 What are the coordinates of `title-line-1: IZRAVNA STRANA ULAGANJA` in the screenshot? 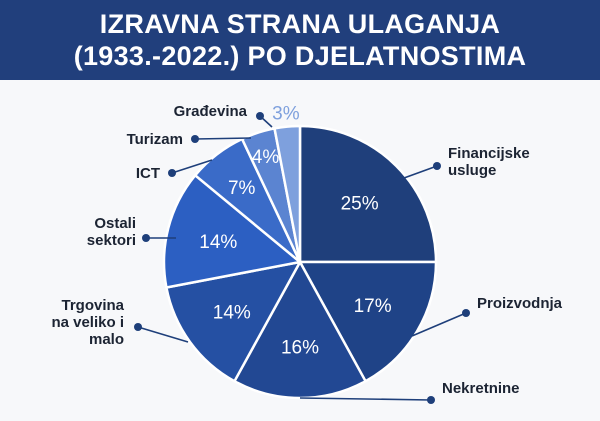 It's located at (300, 24).